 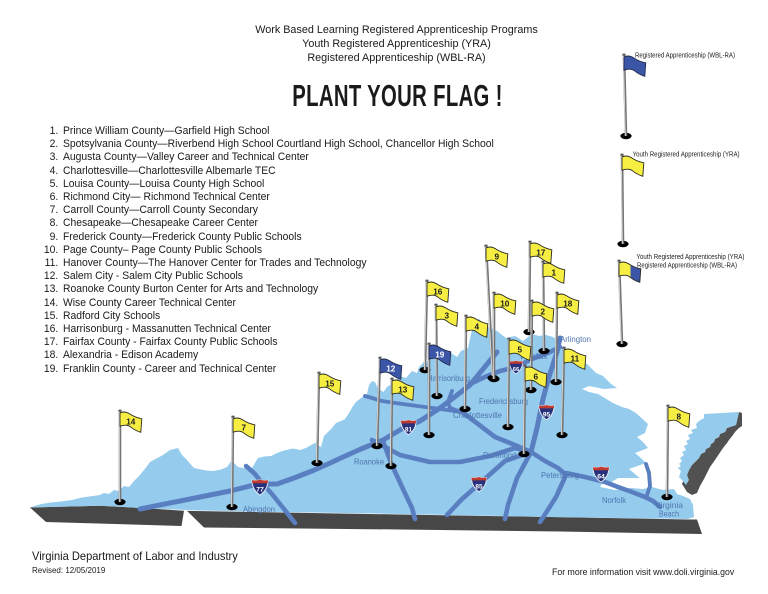 What do you see at coordinates (547, 414) in the screenshot?
I see `svg-text: 95` at bounding box center [547, 414].